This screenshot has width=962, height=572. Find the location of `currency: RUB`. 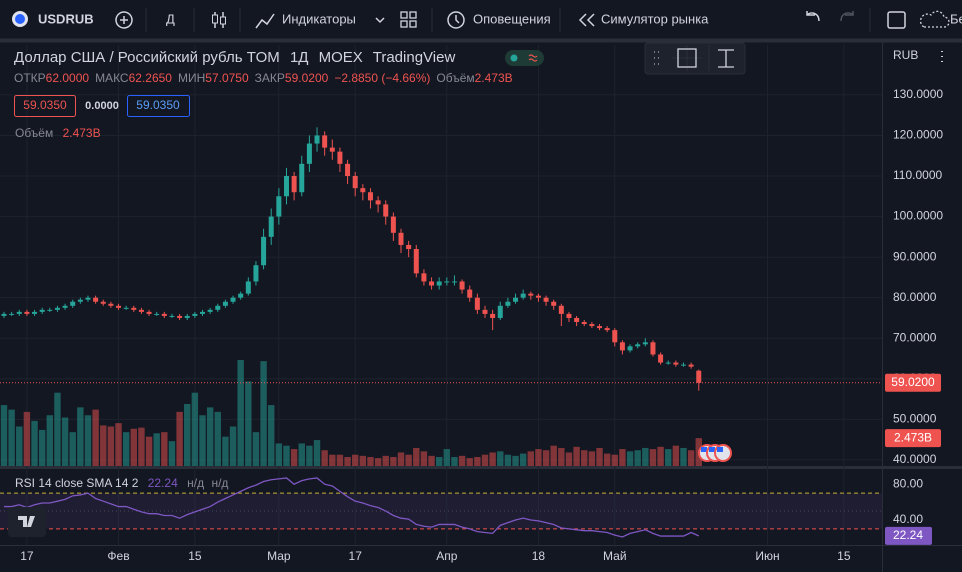

currency: RUB is located at coordinates (905, 55).